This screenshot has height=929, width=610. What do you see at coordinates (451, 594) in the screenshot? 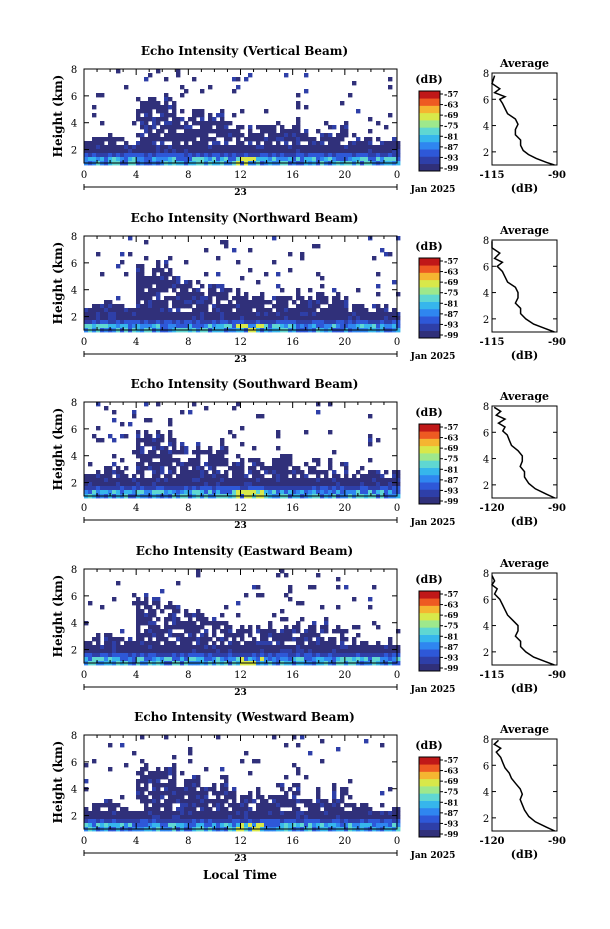
I see `colorbar-tick-label: -57` at bounding box center [451, 594].